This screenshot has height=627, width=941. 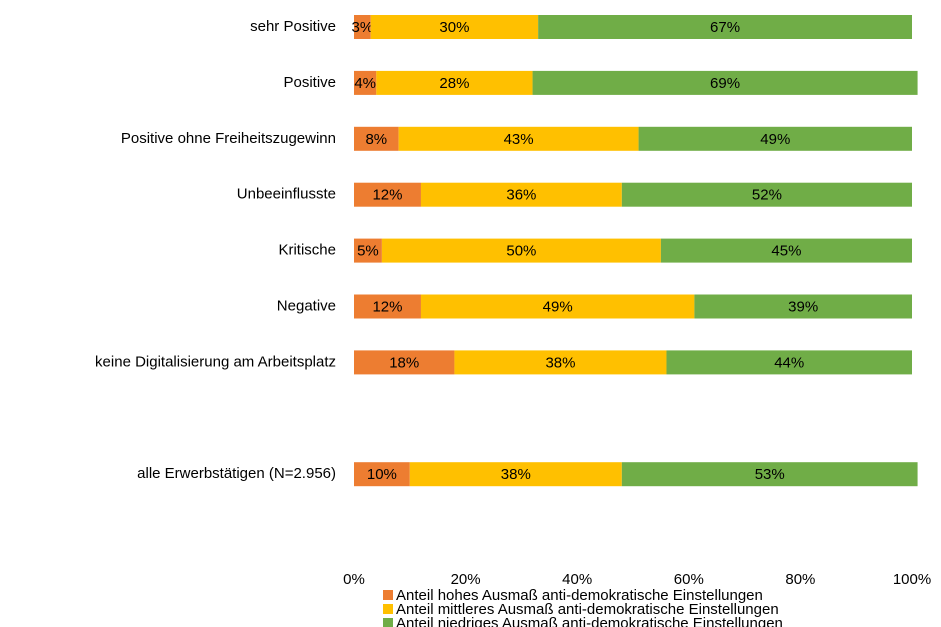 I want to click on data-label: 30%, so click(x=454, y=27).